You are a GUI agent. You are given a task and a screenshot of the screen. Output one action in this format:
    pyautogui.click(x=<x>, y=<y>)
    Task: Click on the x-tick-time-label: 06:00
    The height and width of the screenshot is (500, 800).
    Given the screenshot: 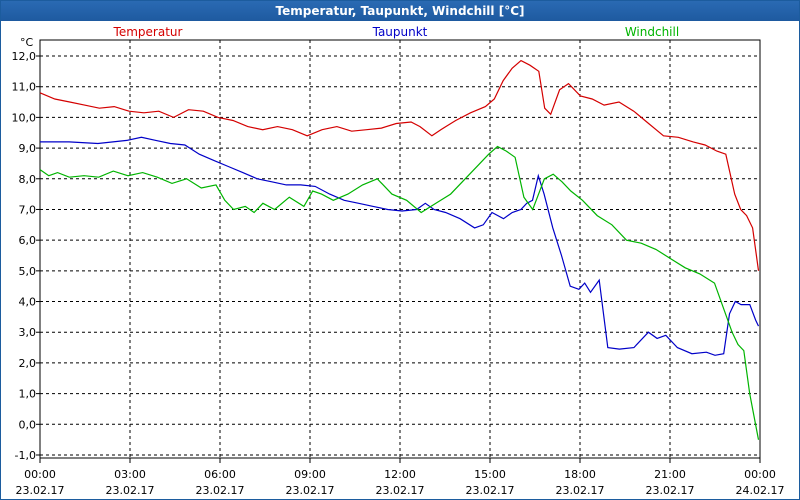 What is the action you would take?
    pyautogui.click(x=220, y=474)
    